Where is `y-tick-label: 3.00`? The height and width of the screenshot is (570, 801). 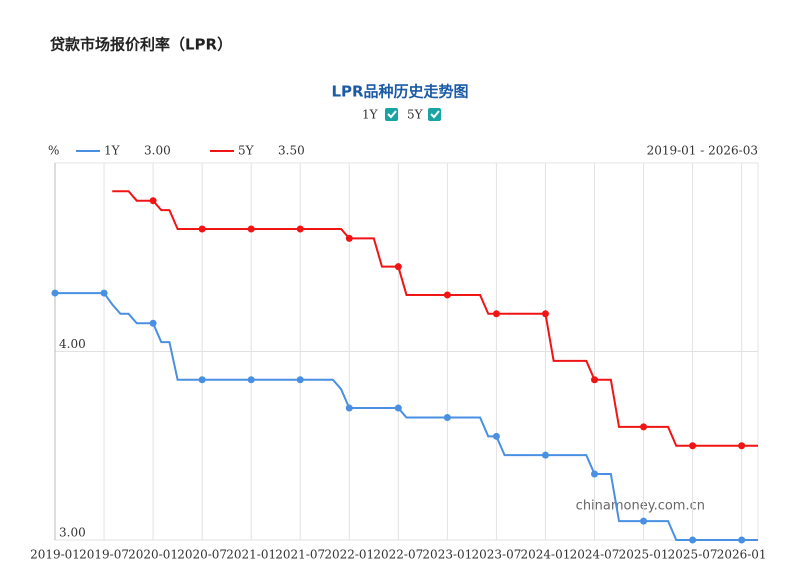 y-tick-label: 3.00 is located at coordinates (72, 533).